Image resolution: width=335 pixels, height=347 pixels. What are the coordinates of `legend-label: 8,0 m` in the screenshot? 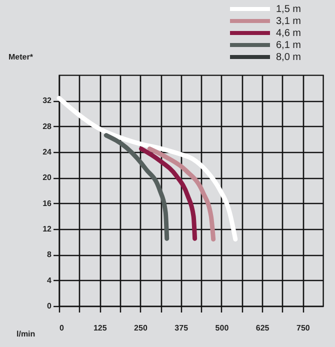 It's located at (289, 57).